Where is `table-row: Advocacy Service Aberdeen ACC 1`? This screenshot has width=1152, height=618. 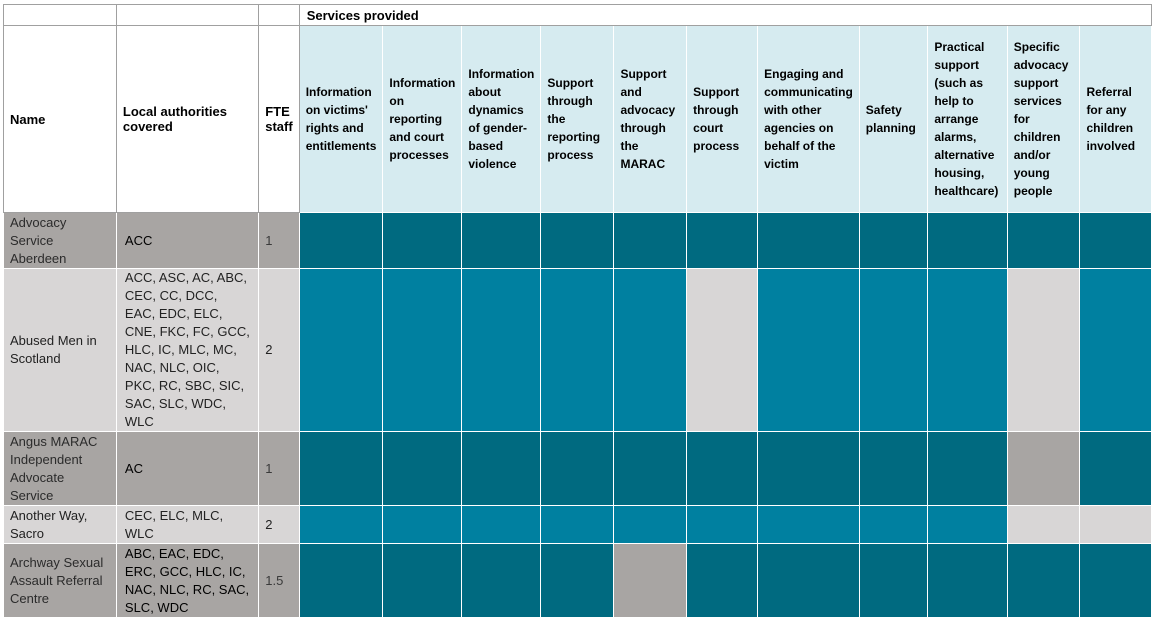 table-row: Advocacy Service Aberdeen ACC 1 is located at coordinates (577, 240).